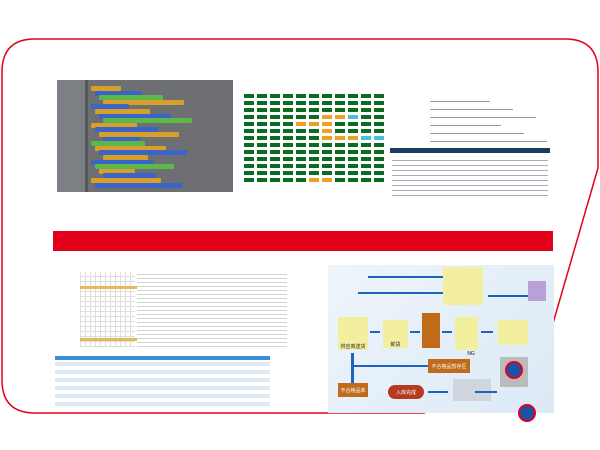 This screenshot has height=450, width=600. Describe the element at coordinates (353, 390) in the screenshot. I see `flow-ng-store: 不合格品库` at that location.